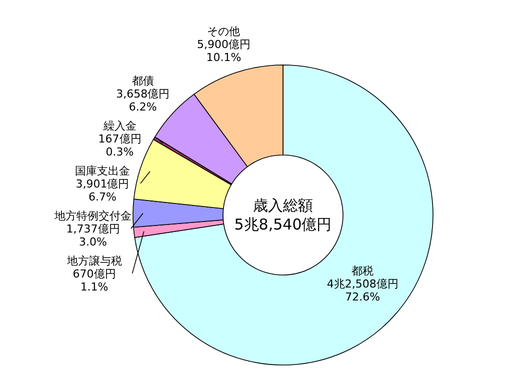 This screenshot has height=379, width=528. Describe the element at coordinates (143, 81) in the screenshot. I see `slice-label: 都債` at that location.